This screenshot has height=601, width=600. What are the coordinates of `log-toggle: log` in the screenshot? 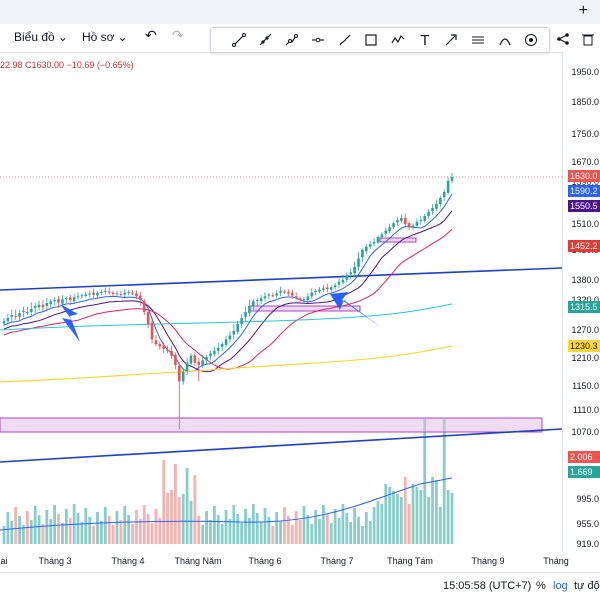 It's located at (560, 586).